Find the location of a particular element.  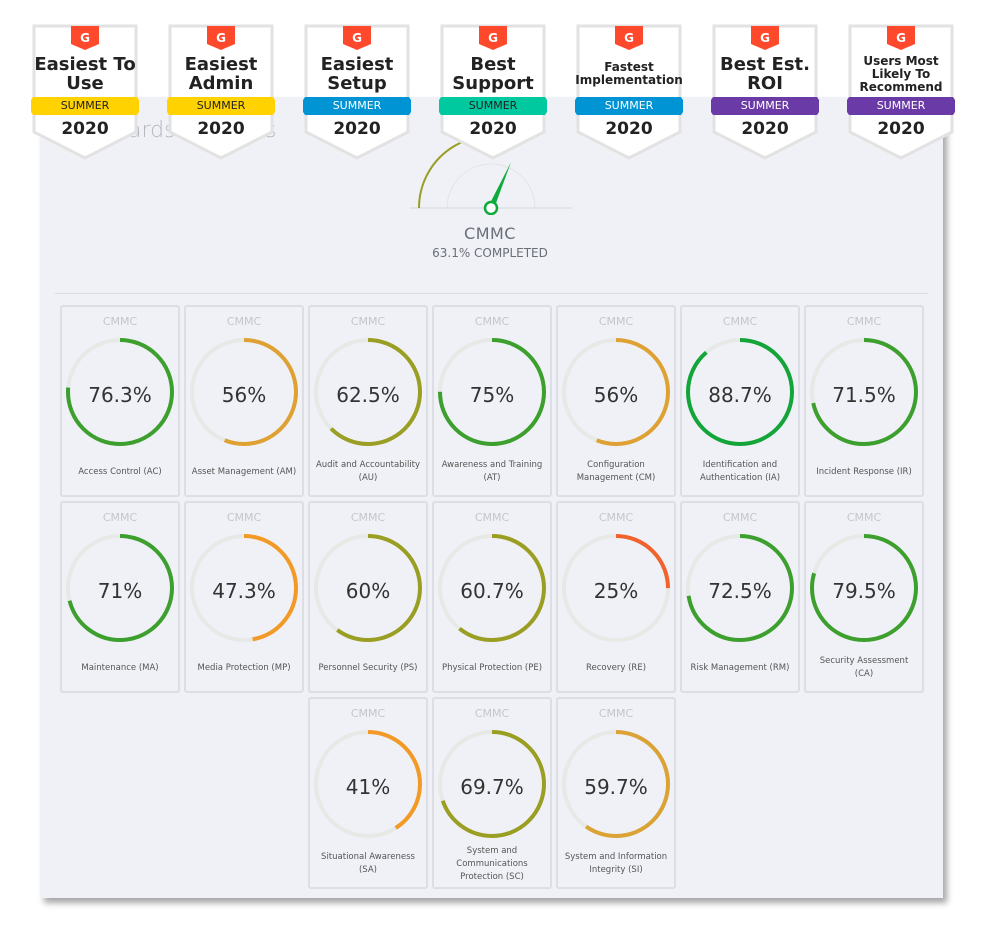

domain-card: CMMC 71% Maintenance (MA) is located at coordinates (120, 597).